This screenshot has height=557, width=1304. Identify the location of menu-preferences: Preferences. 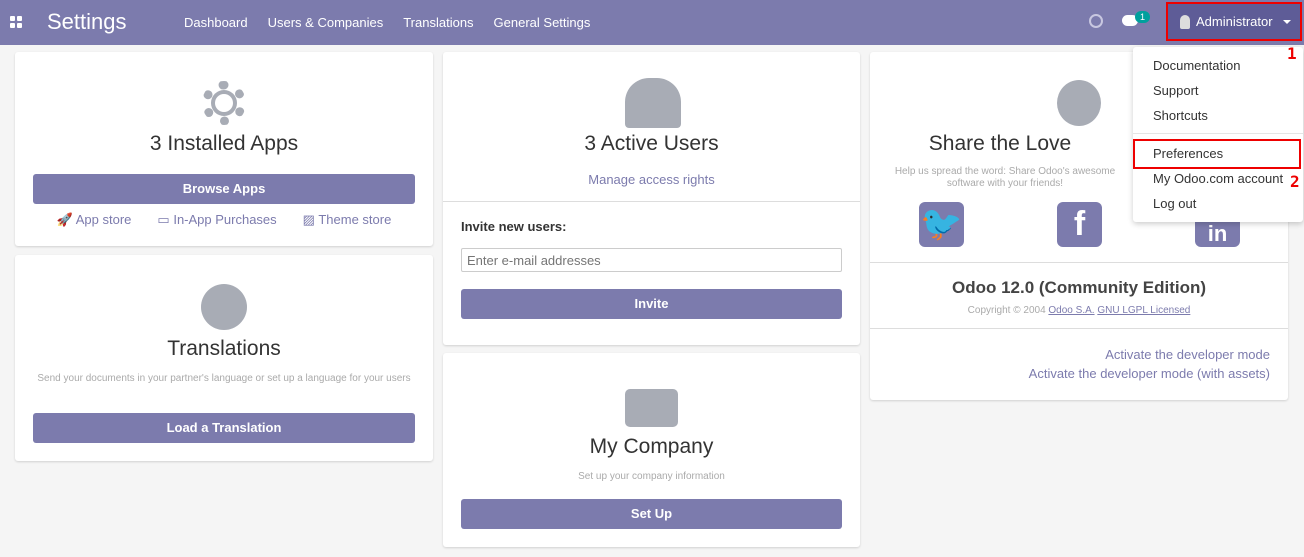
(1188, 153).